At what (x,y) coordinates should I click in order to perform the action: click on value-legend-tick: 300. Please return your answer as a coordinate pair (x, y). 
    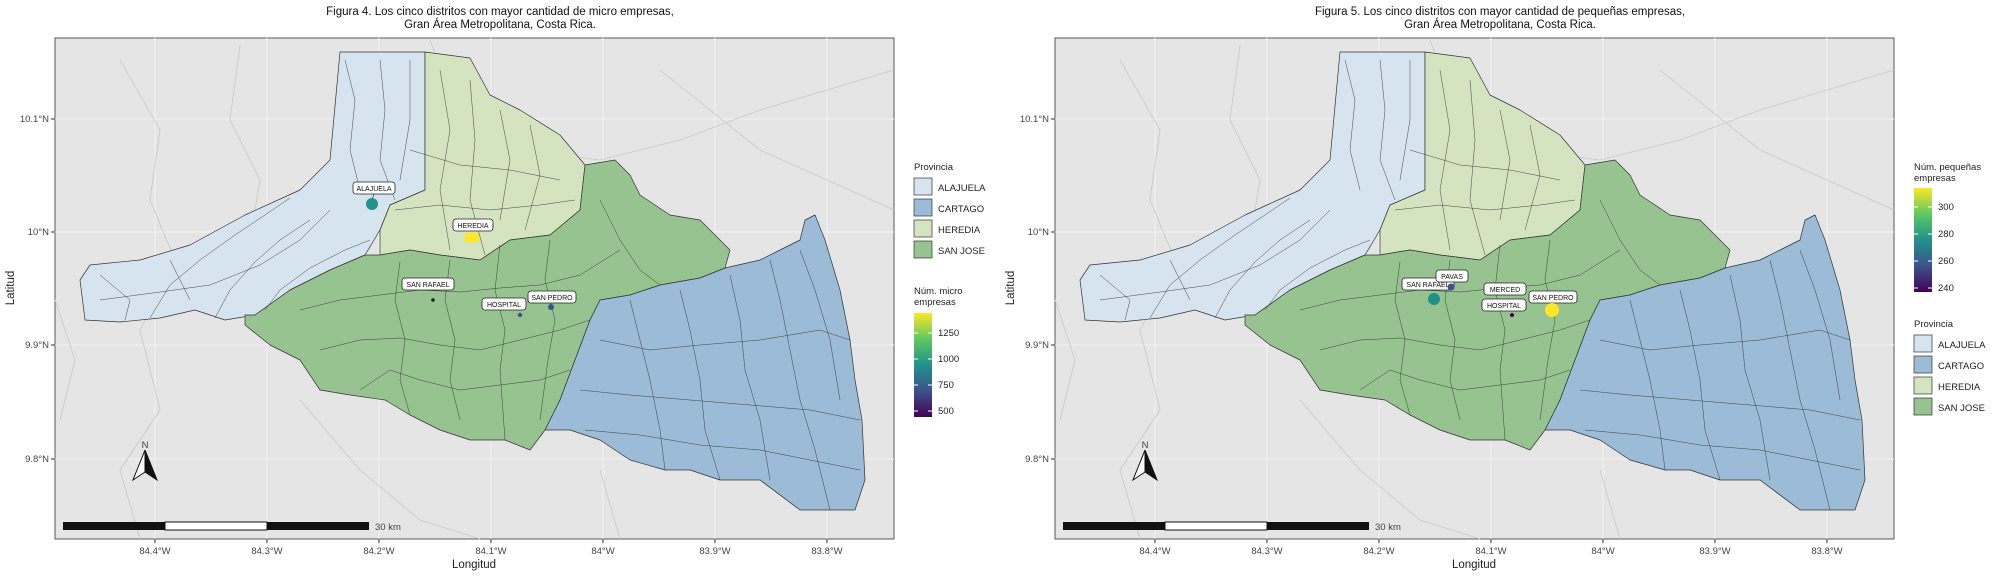
    Looking at the image, I should click on (1946, 207).